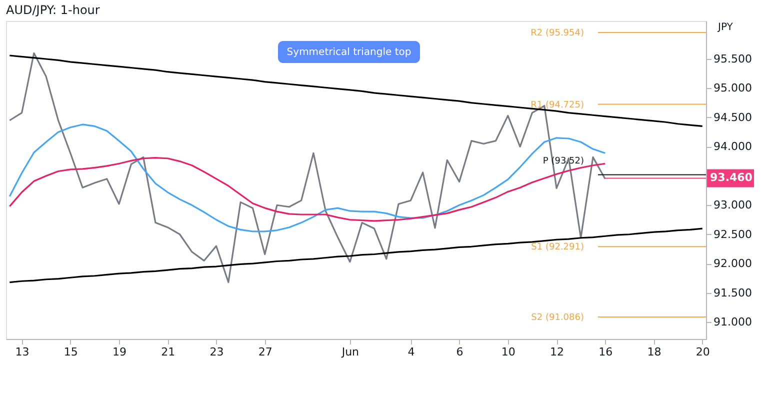  I want to click on y-tick-label: 95.000, so click(733, 88).